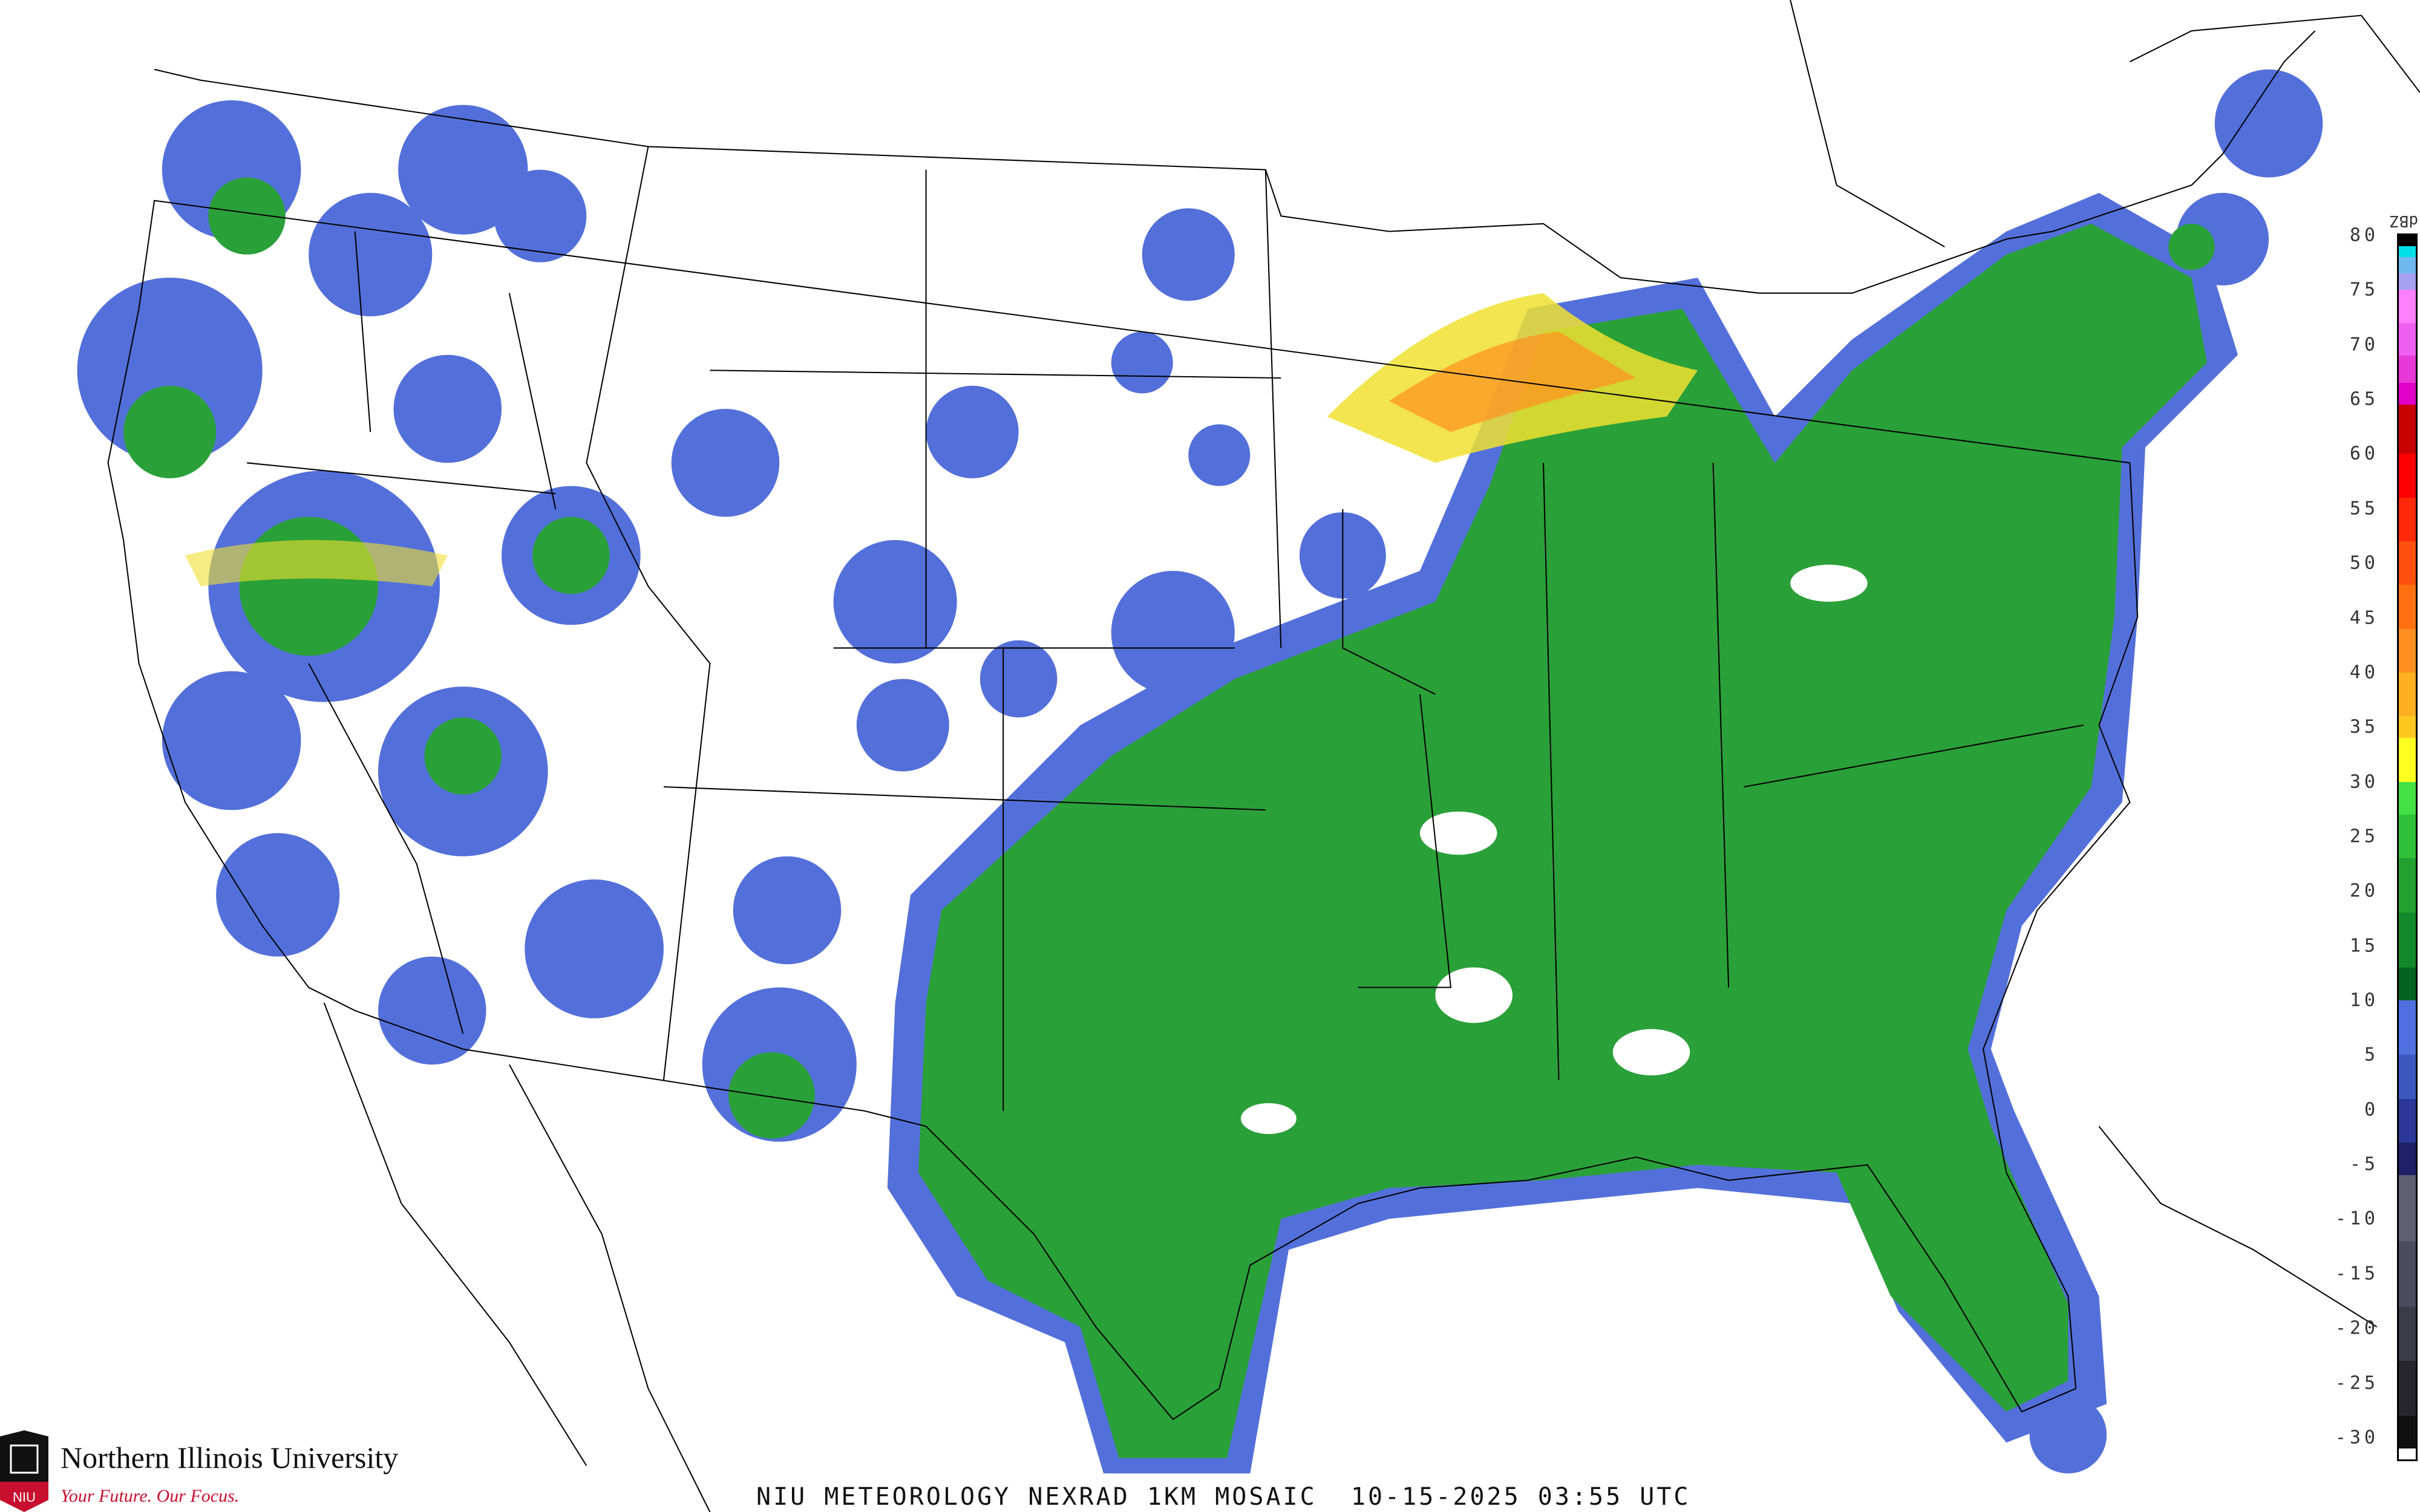 This screenshot has height=1512, width=2420. I want to click on colorbar-tick-label: 10, so click(2364, 1000).